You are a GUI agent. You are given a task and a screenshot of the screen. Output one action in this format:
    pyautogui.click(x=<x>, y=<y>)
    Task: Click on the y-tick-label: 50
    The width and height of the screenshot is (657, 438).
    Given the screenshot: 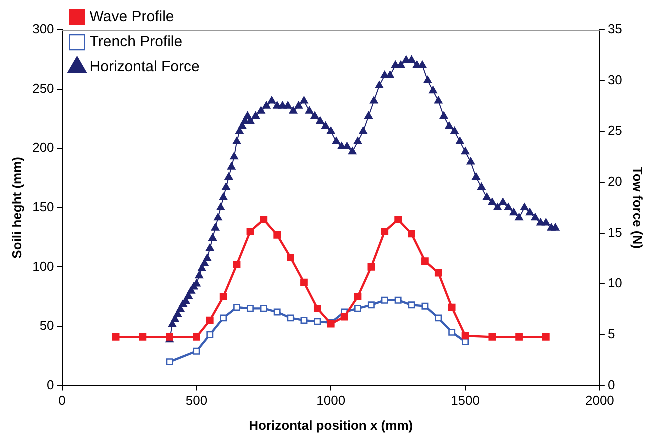 What is the action you would take?
    pyautogui.click(x=47, y=326)
    